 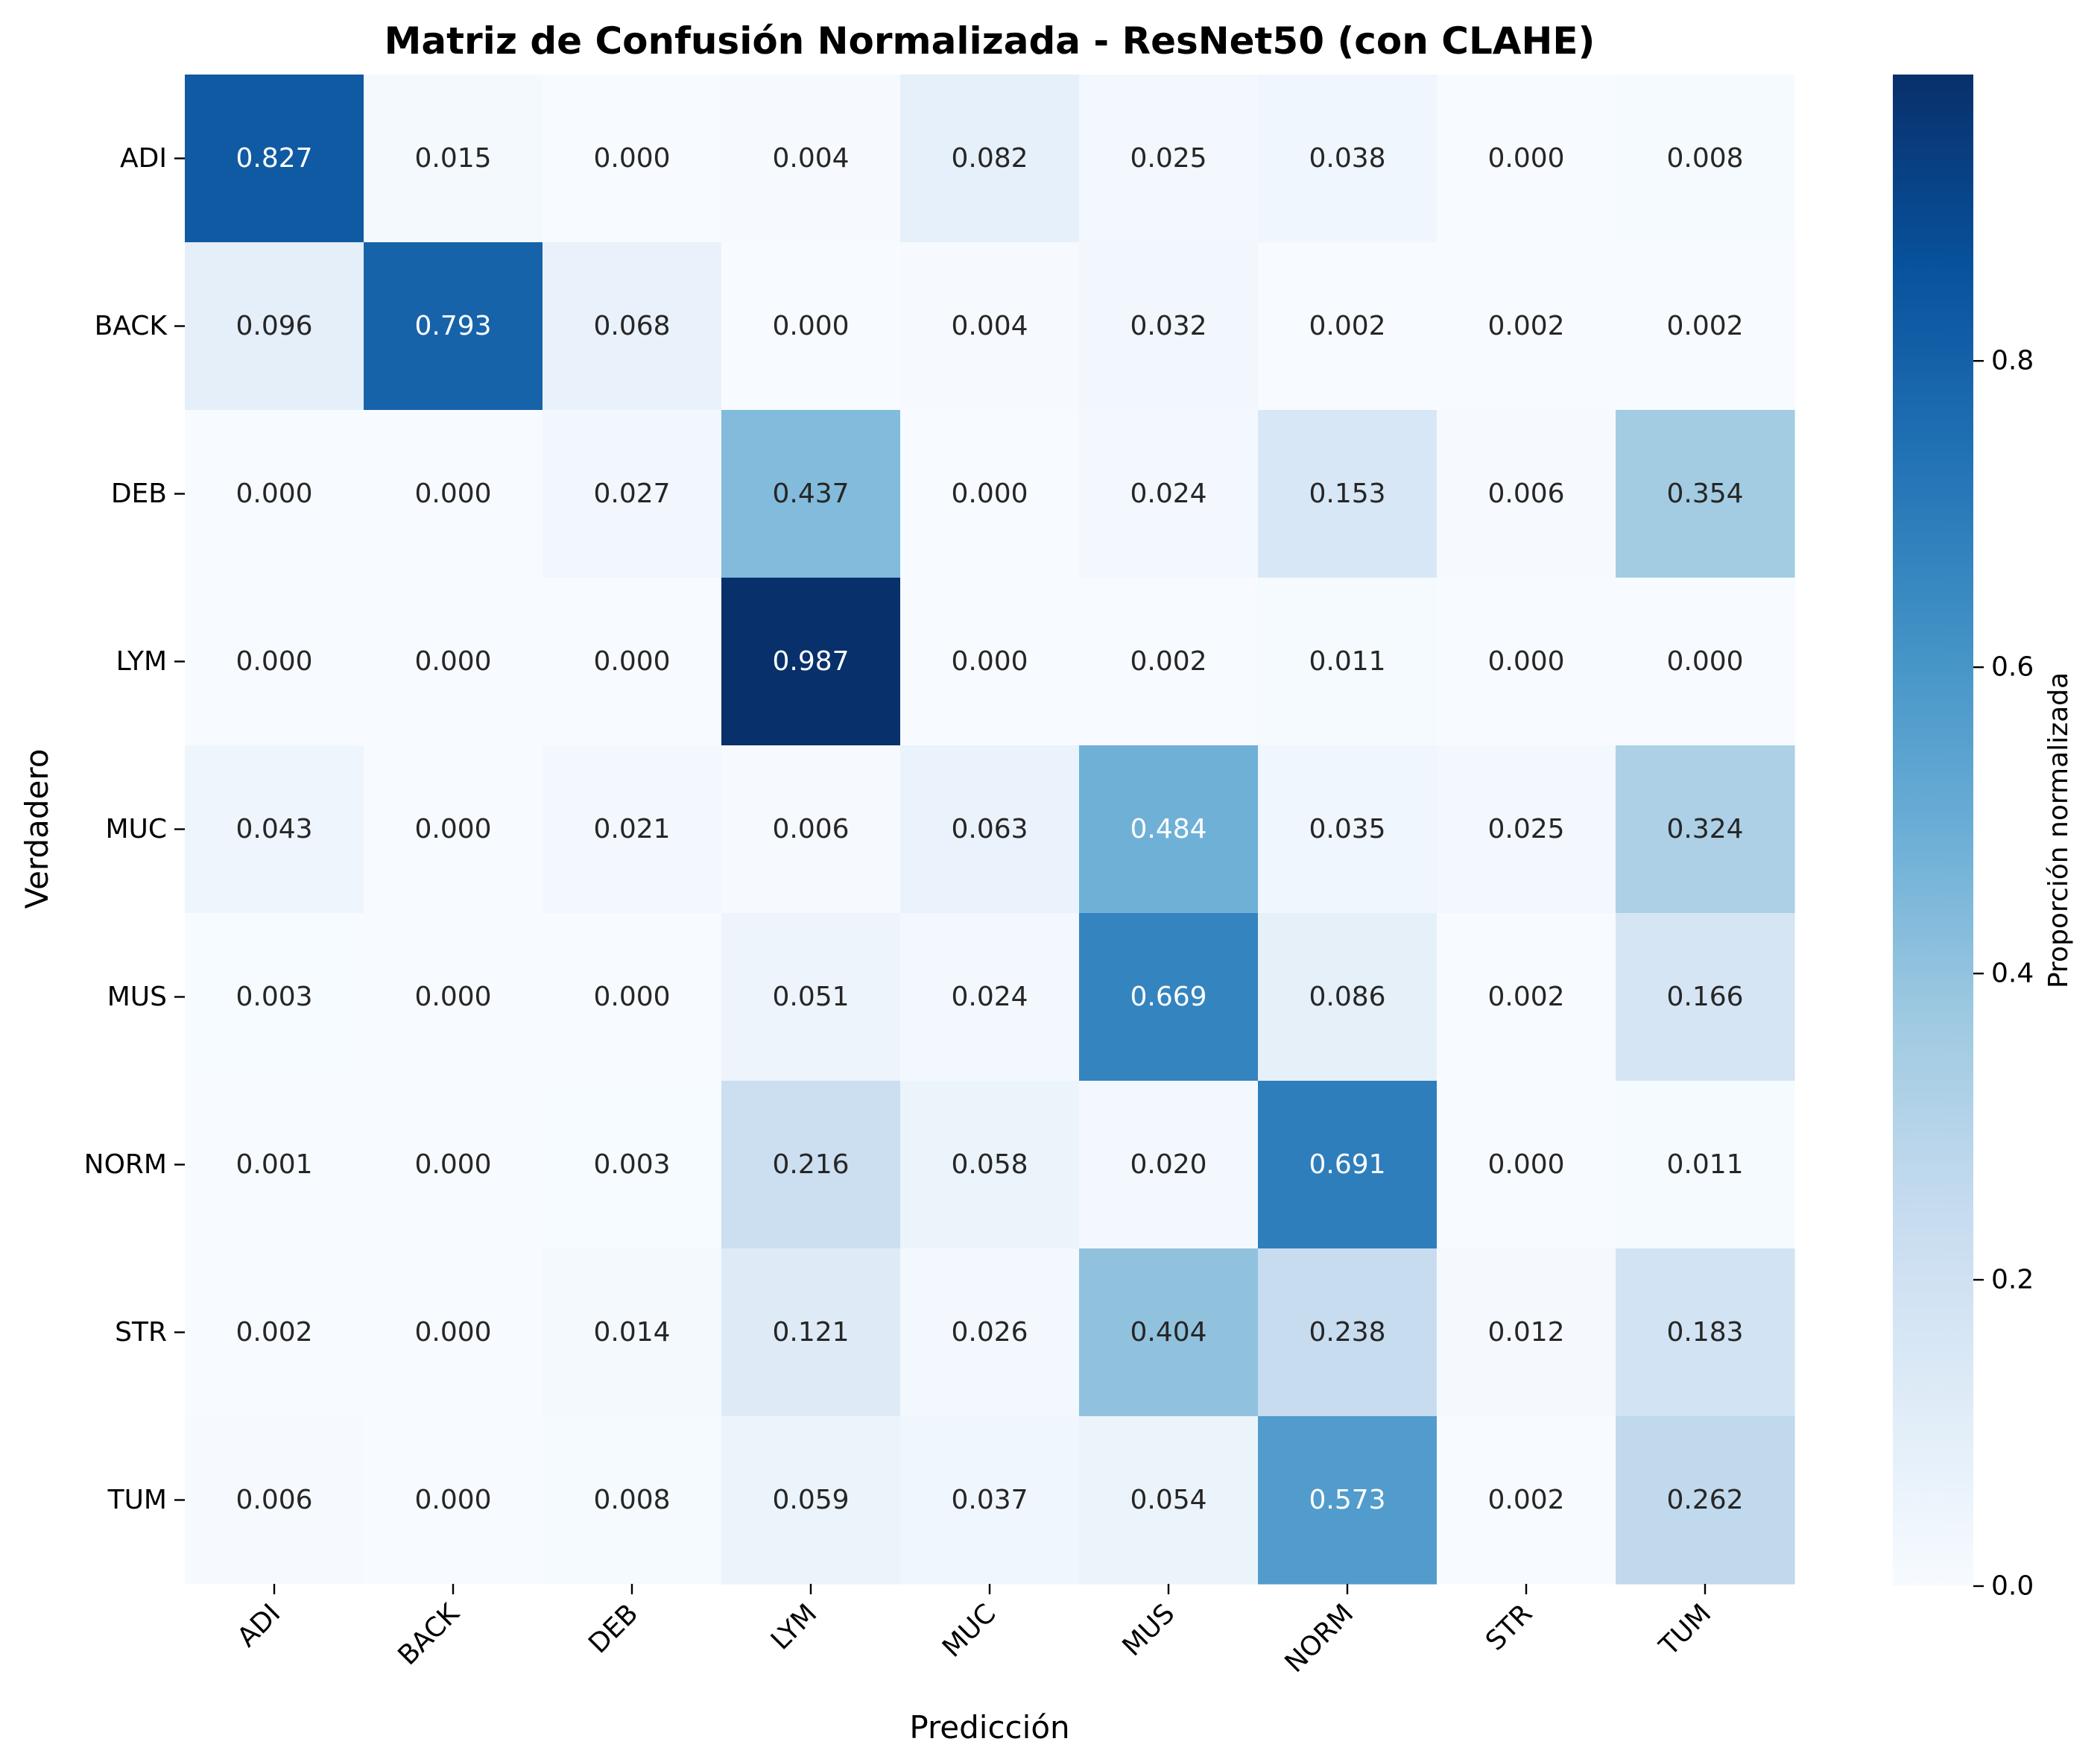 I want to click on cell-value-label: 0.021, so click(x=631, y=829).